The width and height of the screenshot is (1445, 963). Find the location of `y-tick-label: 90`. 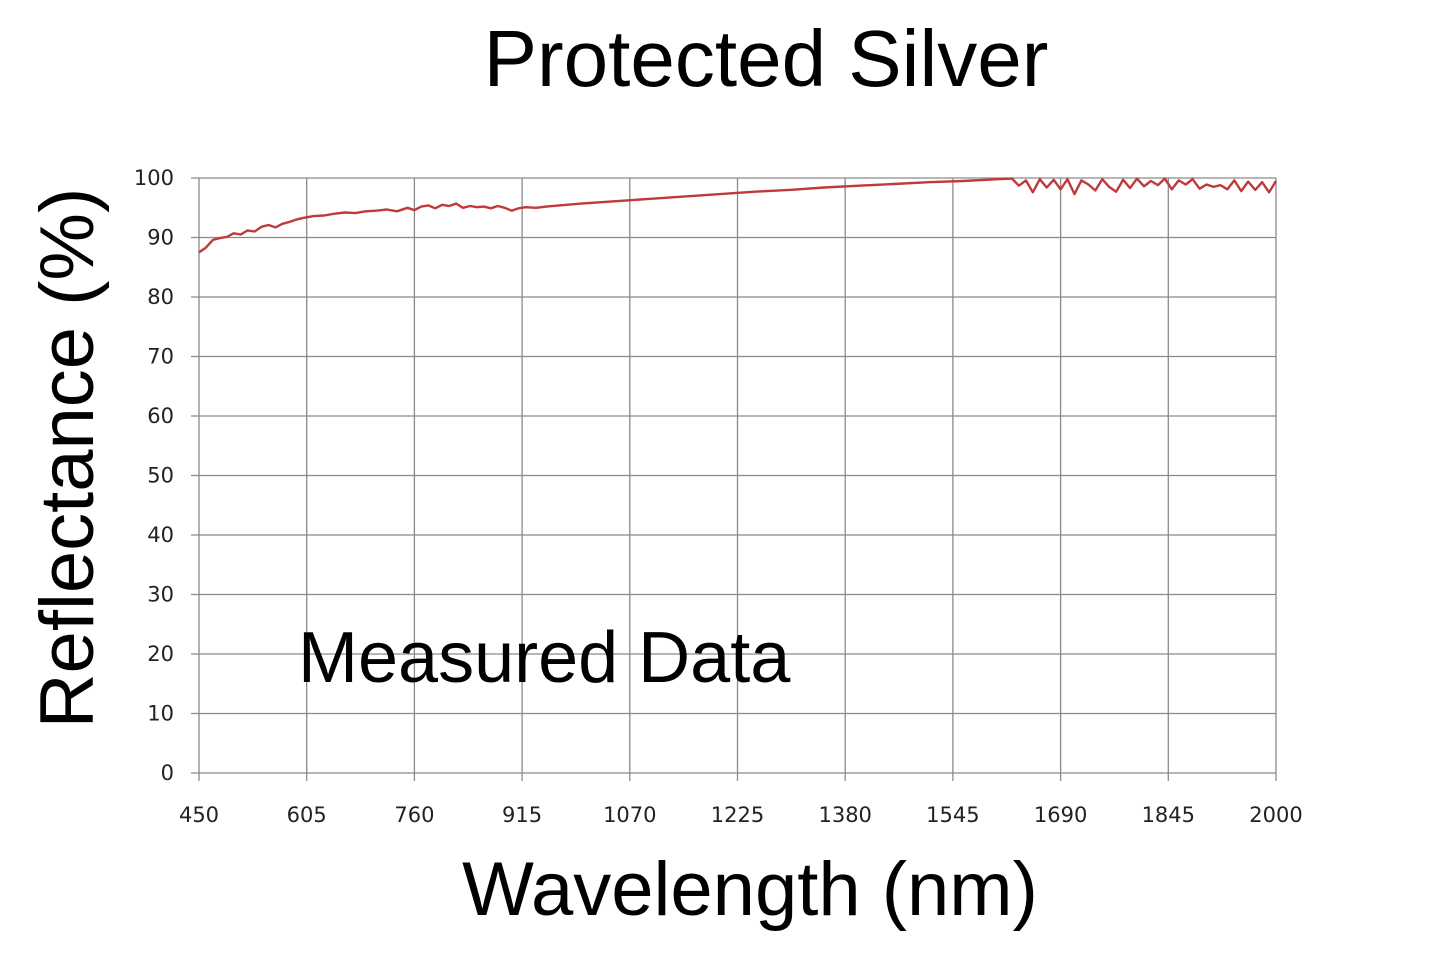

y-tick-label: 90 is located at coordinates (160, 238).